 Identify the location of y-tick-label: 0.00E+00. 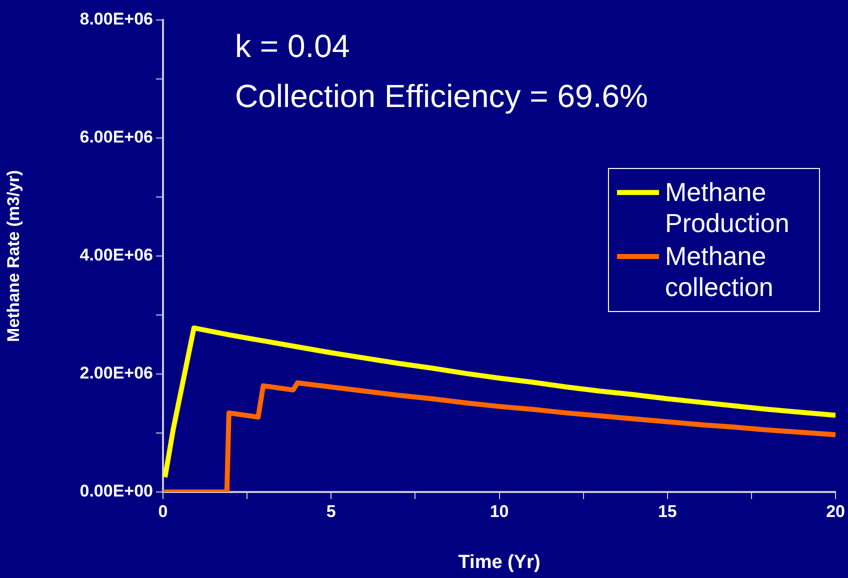
(116, 491).